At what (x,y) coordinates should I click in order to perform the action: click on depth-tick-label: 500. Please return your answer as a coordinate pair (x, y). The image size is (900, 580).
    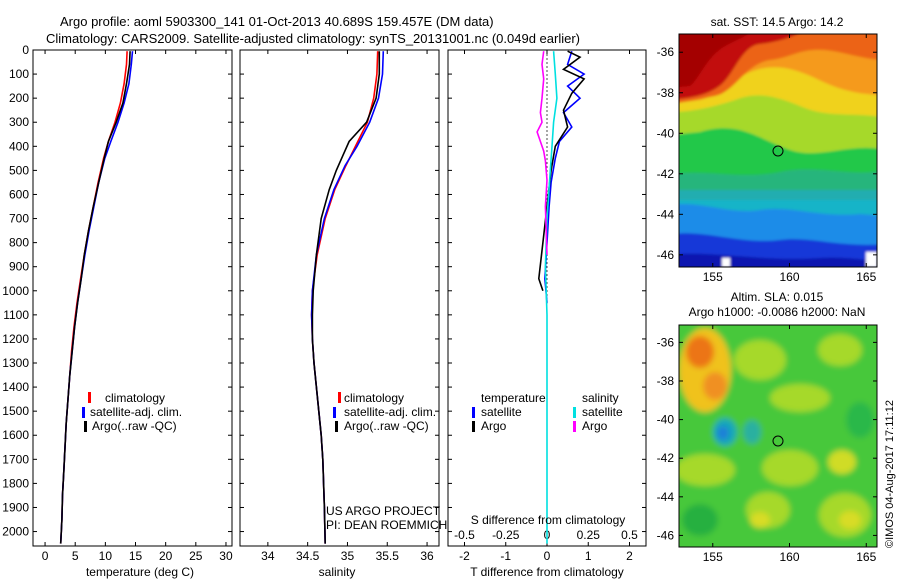
    Looking at the image, I should click on (19, 170).